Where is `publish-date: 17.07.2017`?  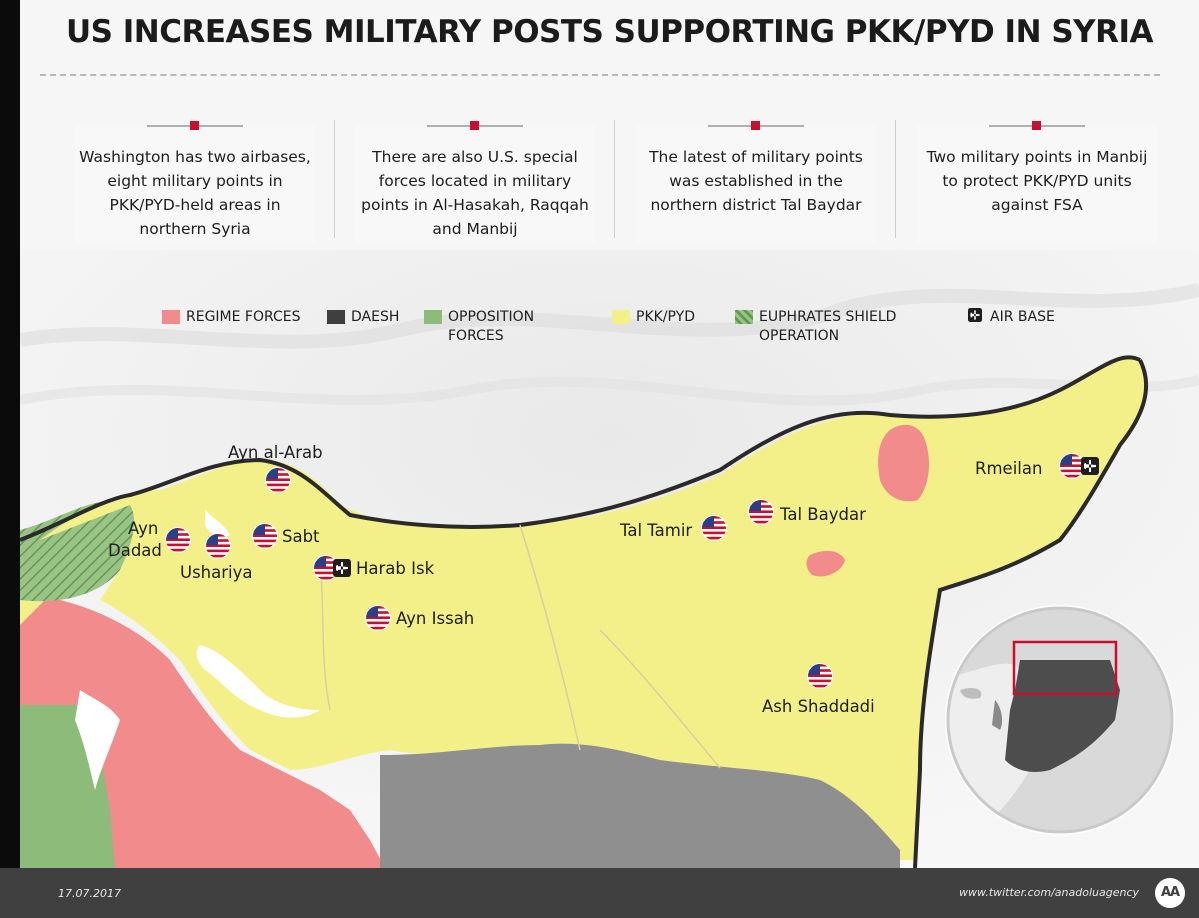
publish-date: 17.07.2017 is located at coordinates (89, 893).